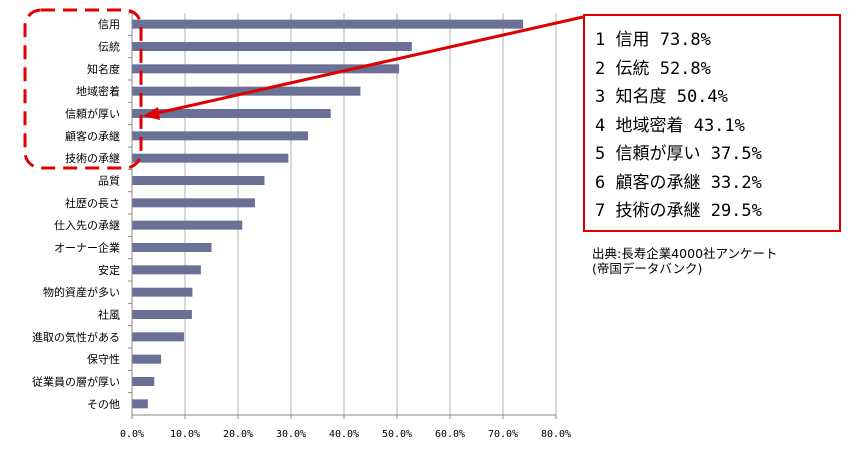 This screenshot has height=455, width=850. What do you see at coordinates (556, 434) in the screenshot?
I see `x-tick-label: 80.0%` at bounding box center [556, 434].